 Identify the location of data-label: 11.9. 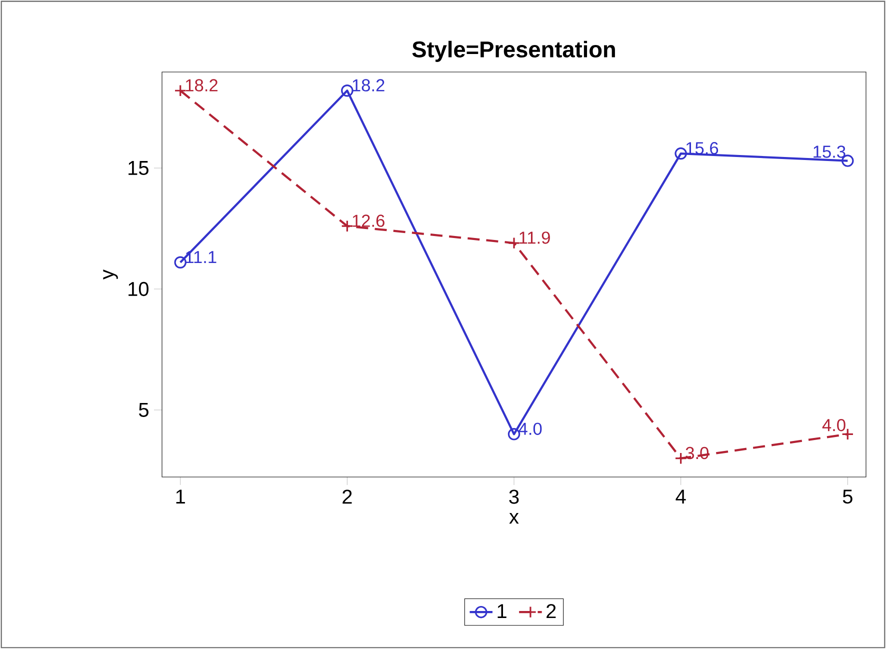
(535, 238).